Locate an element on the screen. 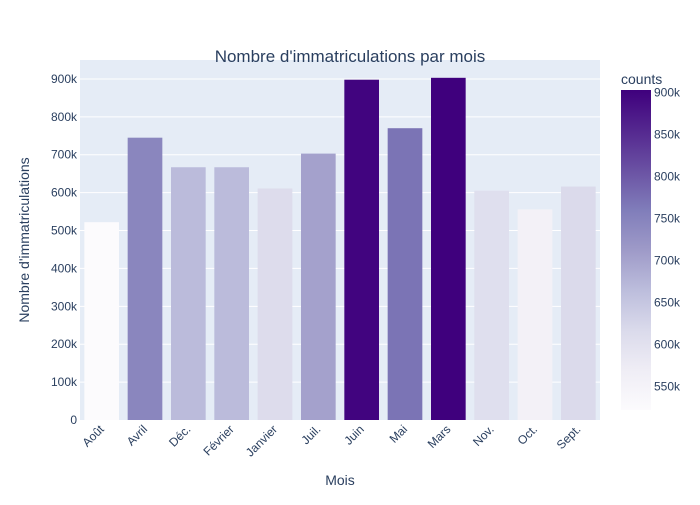  colorbar-gradient is located at coordinates (636, 250).